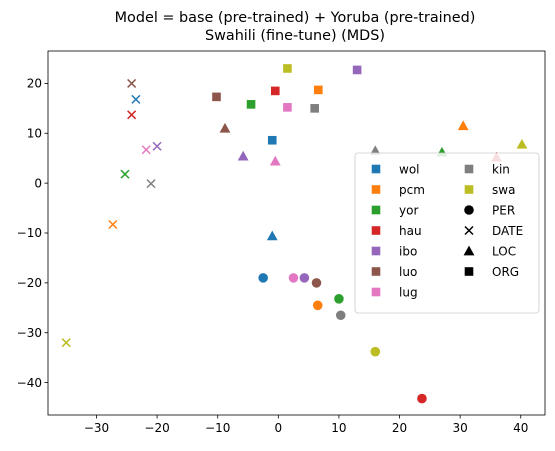 The height and width of the screenshot is (451, 555). I want to click on legend-item-loc-label: LOC, so click(504, 251).